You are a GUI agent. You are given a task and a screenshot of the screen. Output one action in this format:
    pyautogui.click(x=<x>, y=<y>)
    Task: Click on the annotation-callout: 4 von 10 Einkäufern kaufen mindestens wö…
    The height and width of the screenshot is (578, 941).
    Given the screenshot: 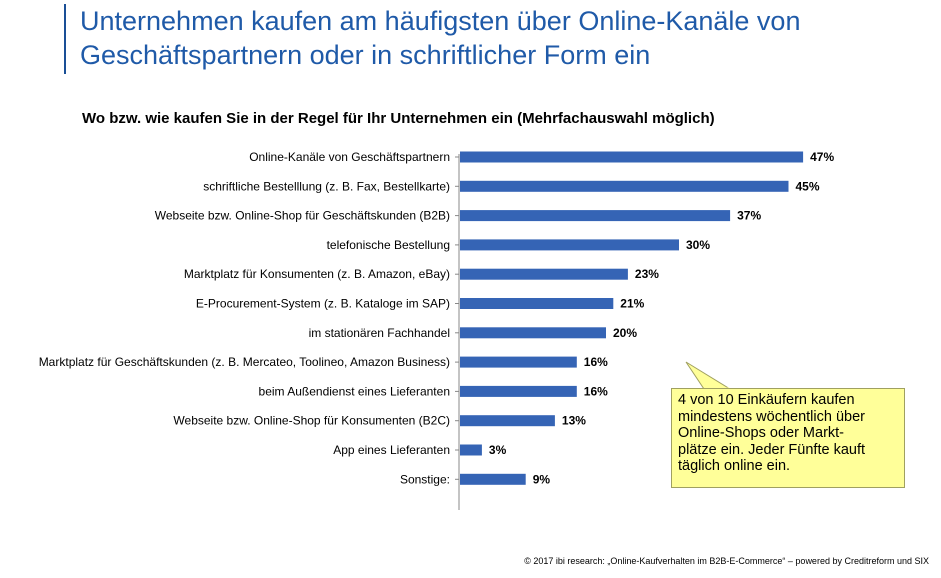 What is the action you would take?
    pyautogui.click(x=788, y=438)
    